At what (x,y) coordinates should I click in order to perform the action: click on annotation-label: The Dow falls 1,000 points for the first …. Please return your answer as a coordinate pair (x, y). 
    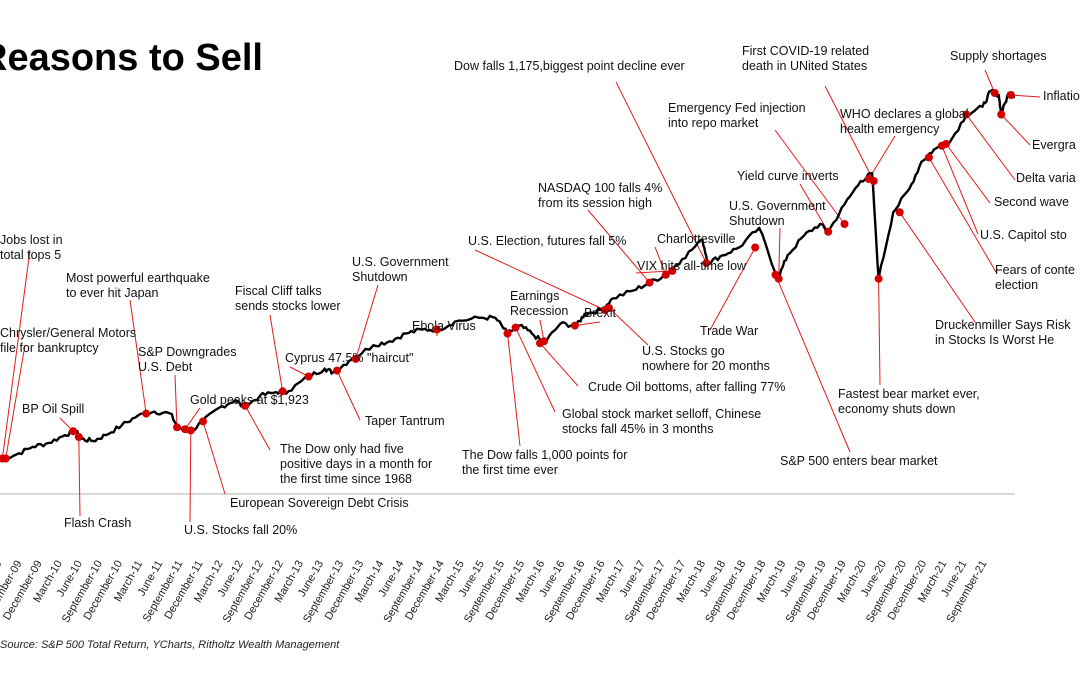
    Looking at the image, I should click on (544, 462).